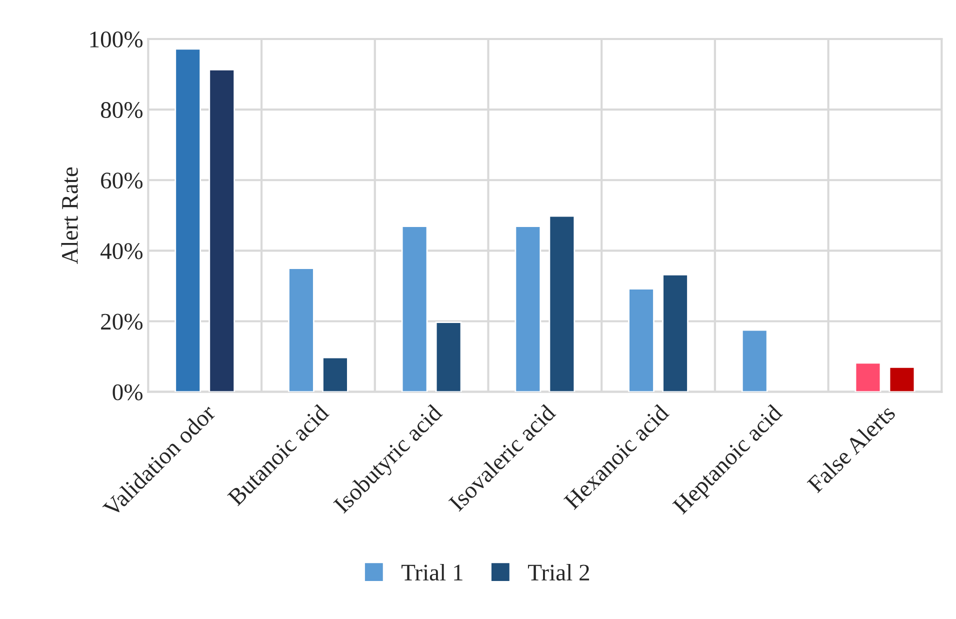  What do you see at coordinates (559, 572) in the screenshot?
I see `legend-label: Trial 2` at bounding box center [559, 572].